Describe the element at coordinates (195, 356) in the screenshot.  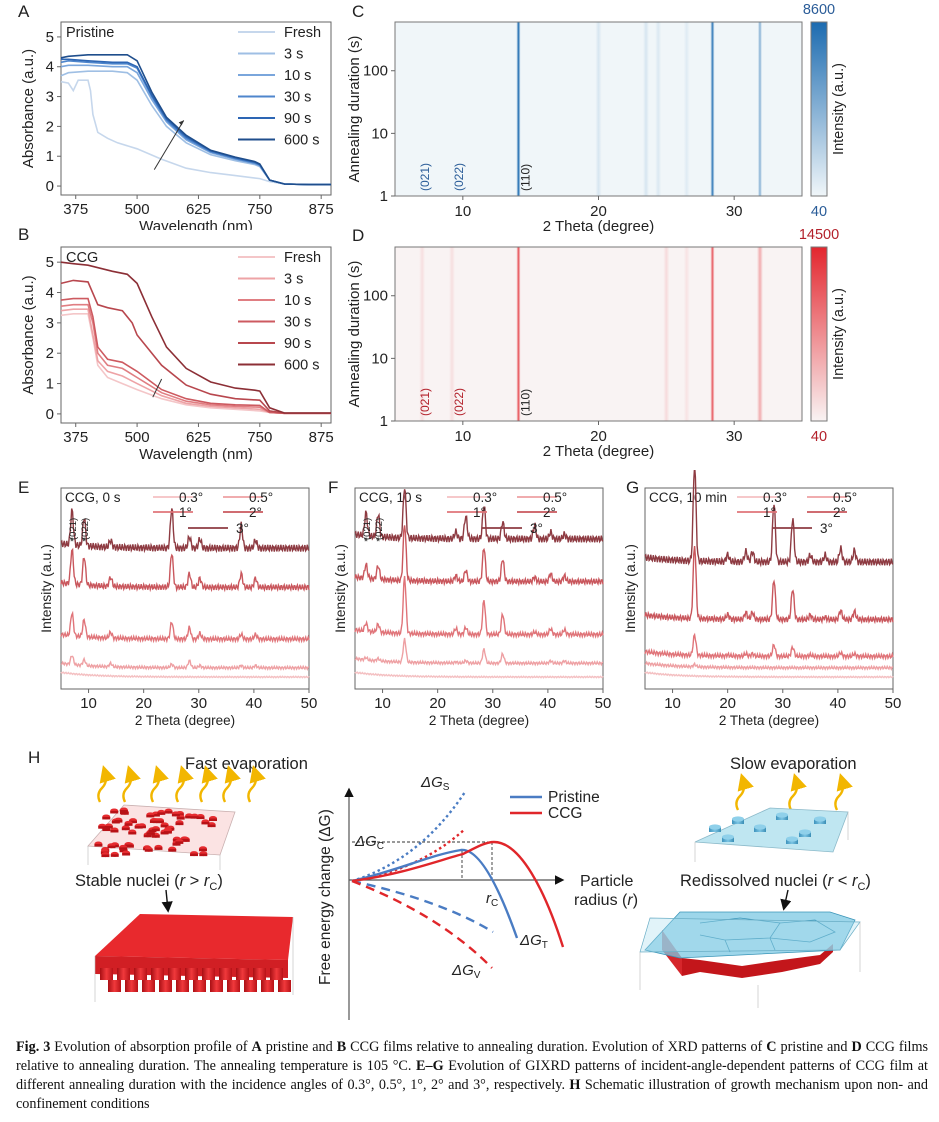
I see `series-line-30s` at that location.